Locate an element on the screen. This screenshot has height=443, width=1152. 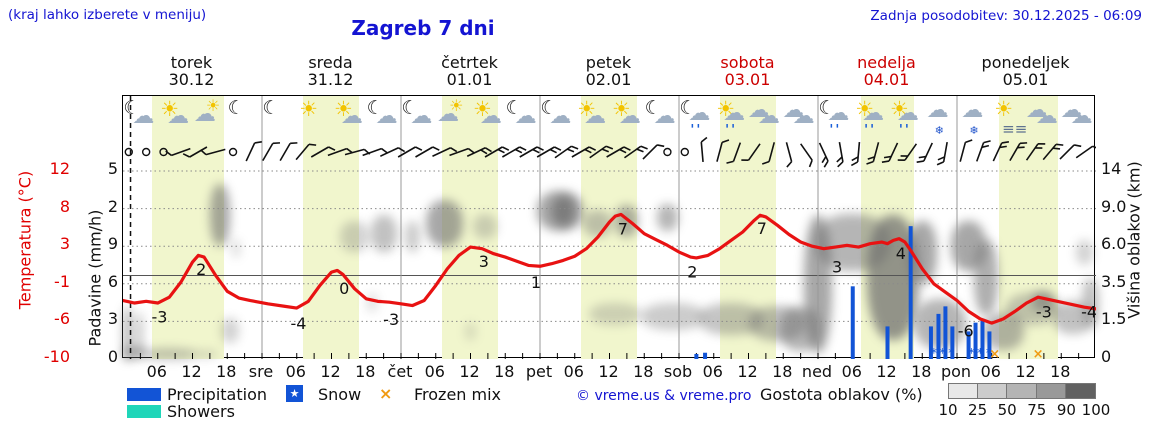
weather-icon-scr: ☀ ☁ '' is located at coordinates (905, 119).